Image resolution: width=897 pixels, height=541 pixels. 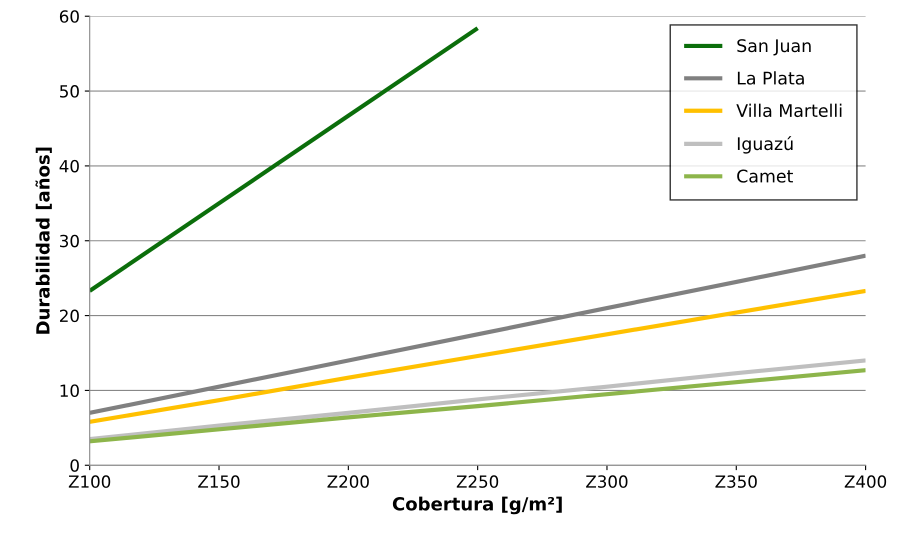 I want to click on x-tick-label: Z200, so click(x=348, y=481).